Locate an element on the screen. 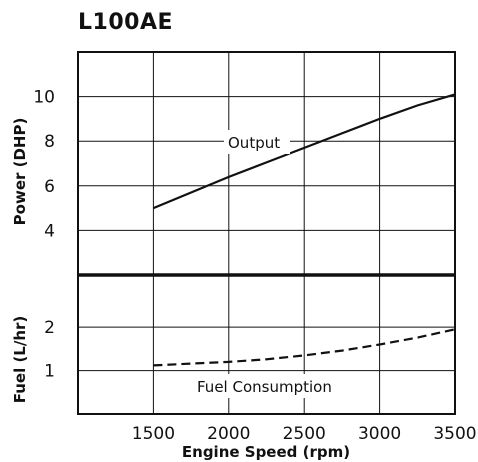 This screenshot has height=462, width=478. x-tick-label: 1500 is located at coordinates (153, 434).